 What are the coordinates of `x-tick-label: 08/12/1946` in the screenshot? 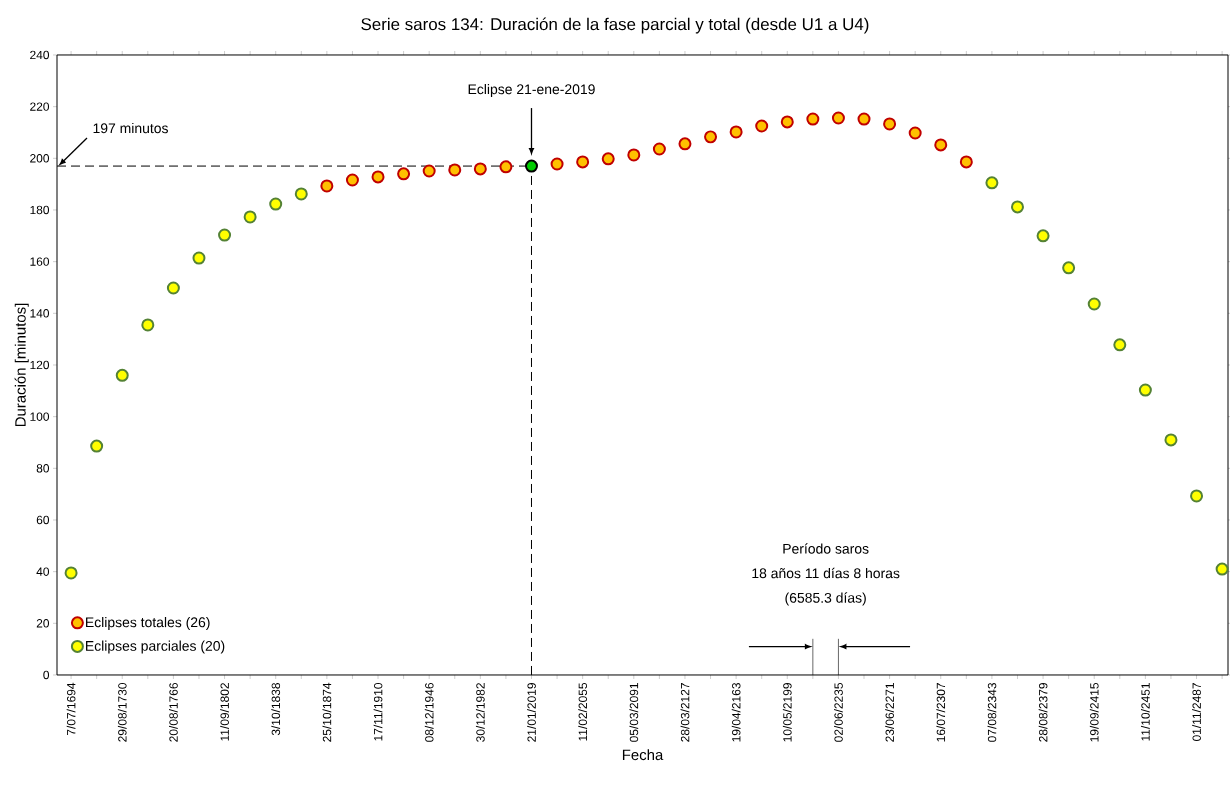 It's located at (429, 712).